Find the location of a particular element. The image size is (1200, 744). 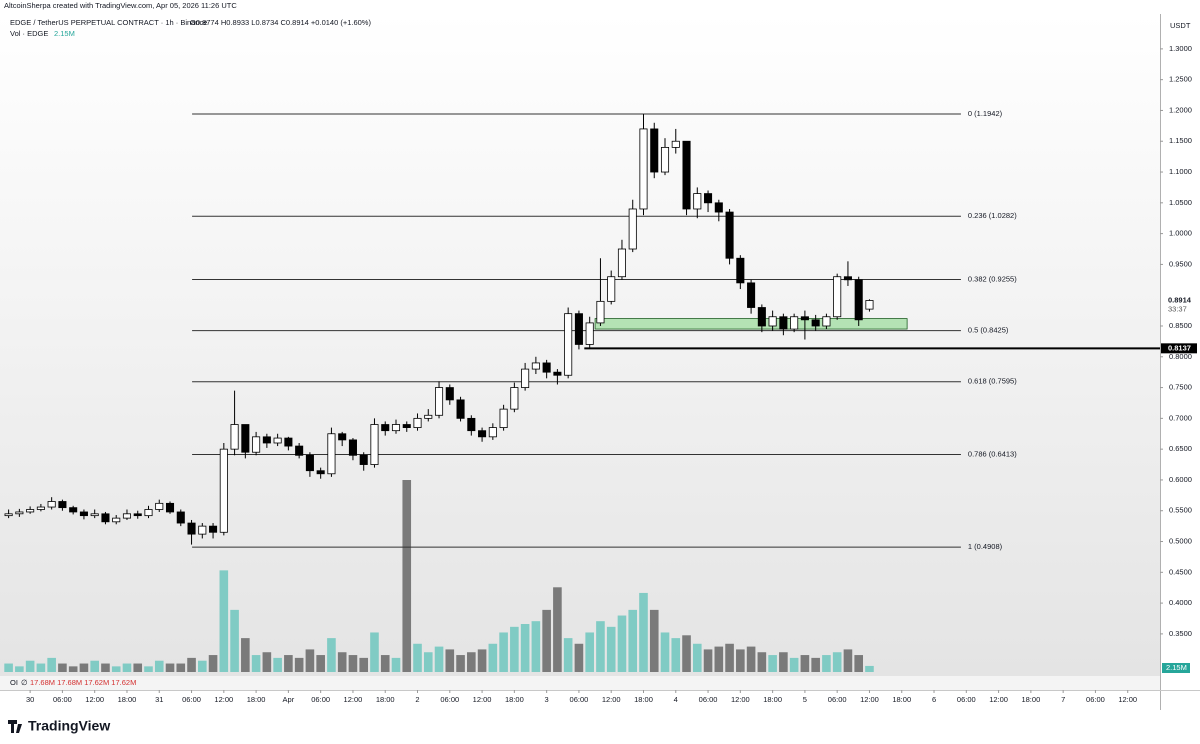

oi-title: OI is located at coordinates (14, 682).